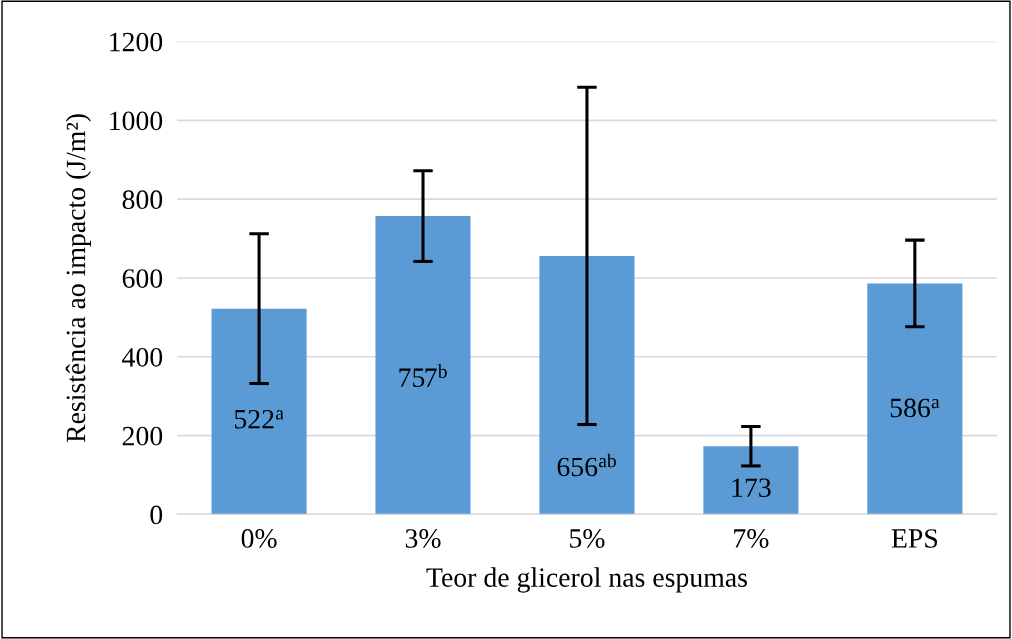  What do you see at coordinates (259, 419) in the screenshot?
I see `data-label: 522$^{a}$` at bounding box center [259, 419].